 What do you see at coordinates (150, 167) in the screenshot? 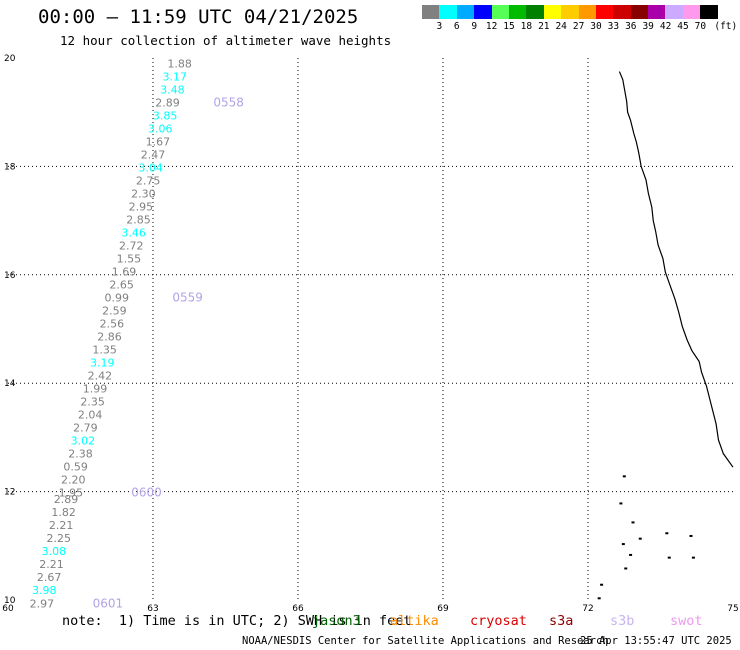
I see `wave-height-value: 3.04` at bounding box center [150, 167].